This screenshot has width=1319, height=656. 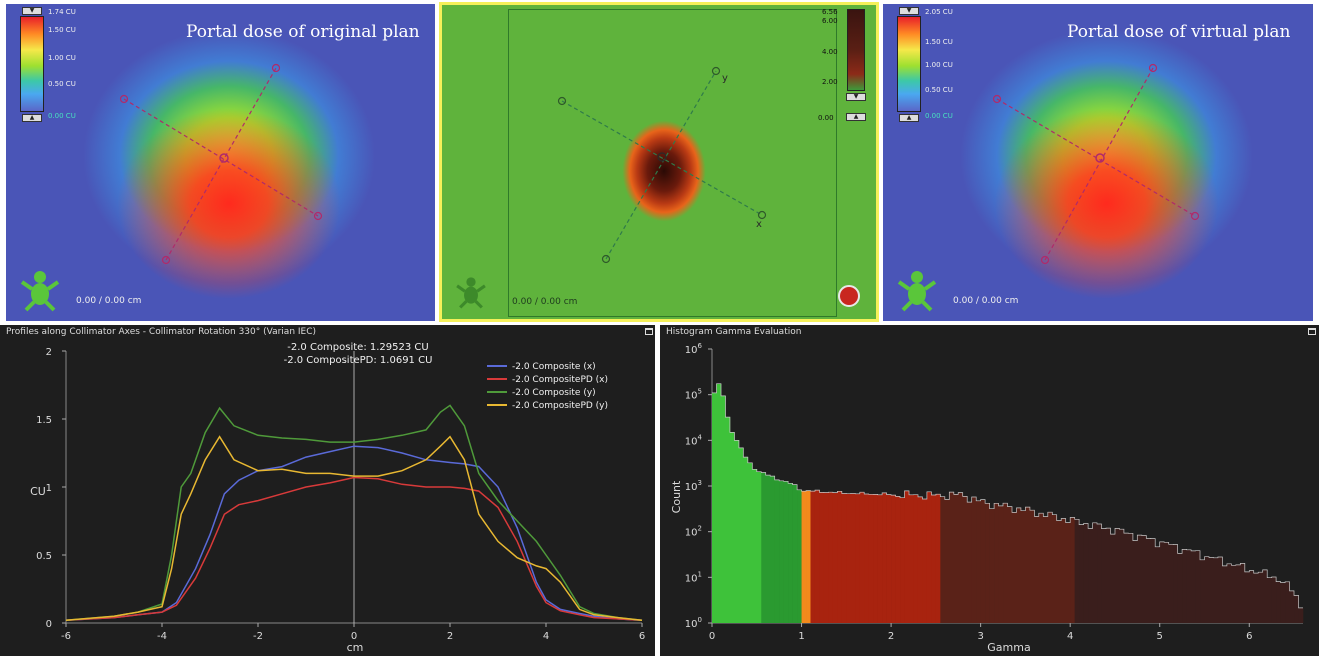 I want to click on virtual-plan-title: Portal dose of virtual plan, so click(x=1179, y=32).